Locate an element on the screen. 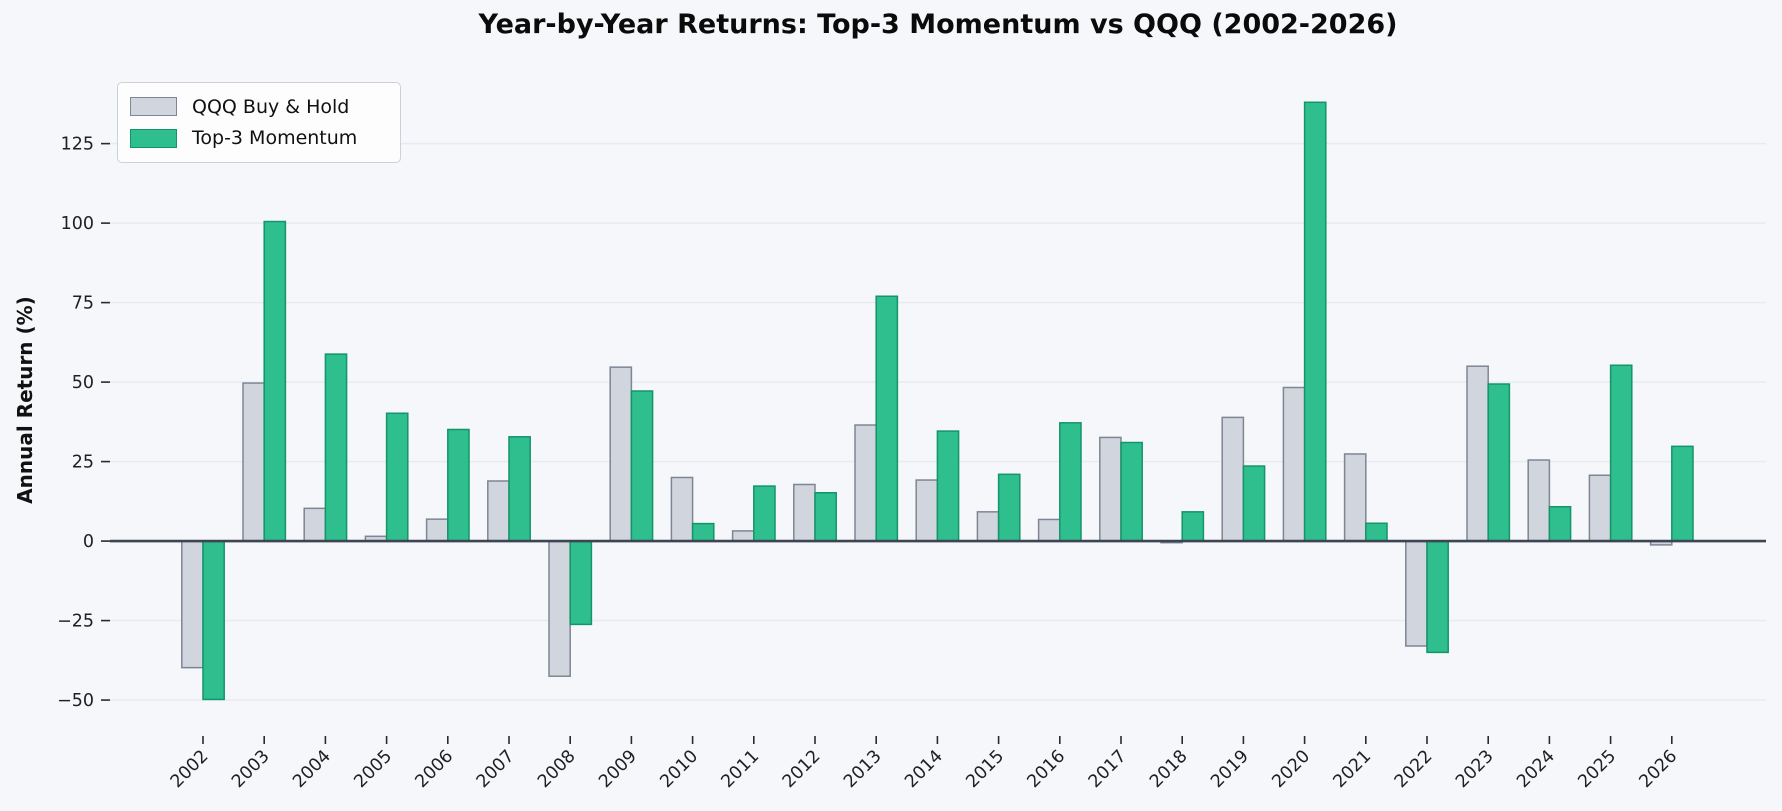 The width and height of the screenshot is (1782, 811). legend-item-qqq: QQQ Buy & Hold is located at coordinates (259, 107).